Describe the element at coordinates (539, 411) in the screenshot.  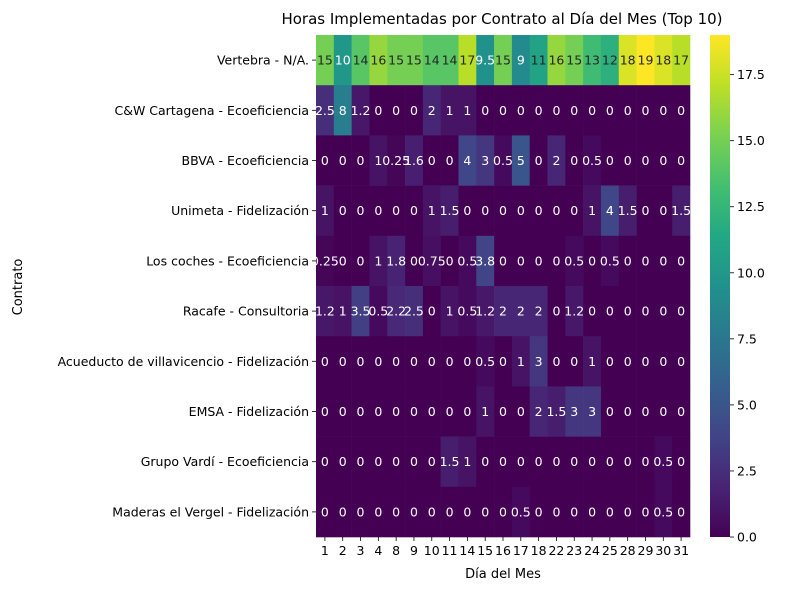
I see `cell-annotation: 2` at that location.